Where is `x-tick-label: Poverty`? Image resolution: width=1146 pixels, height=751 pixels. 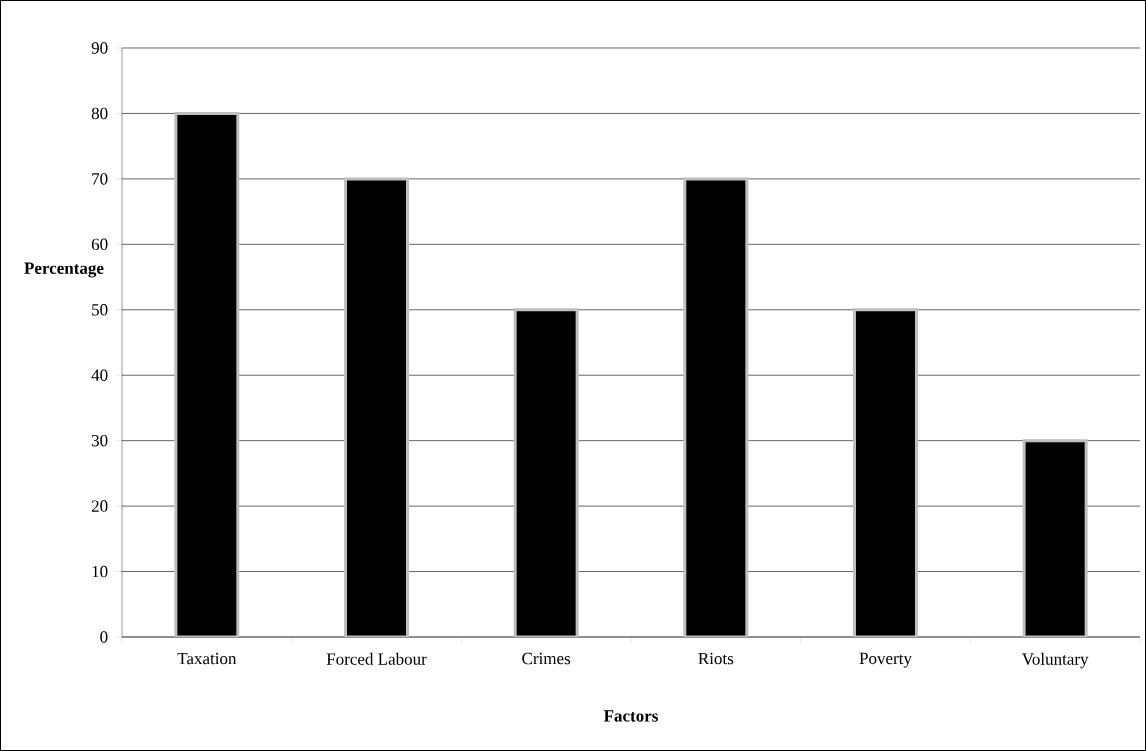 x-tick-label: Poverty is located at coordinates (885, 660).